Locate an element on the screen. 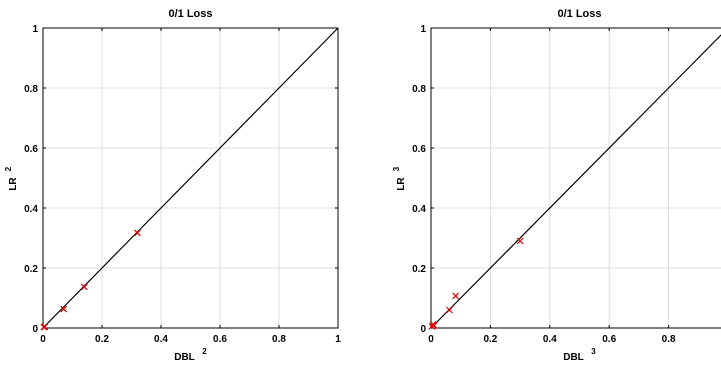 The height and width of the screenshot is (379, 721). x-tick-label: 1 is located at coordinates (338, 339).